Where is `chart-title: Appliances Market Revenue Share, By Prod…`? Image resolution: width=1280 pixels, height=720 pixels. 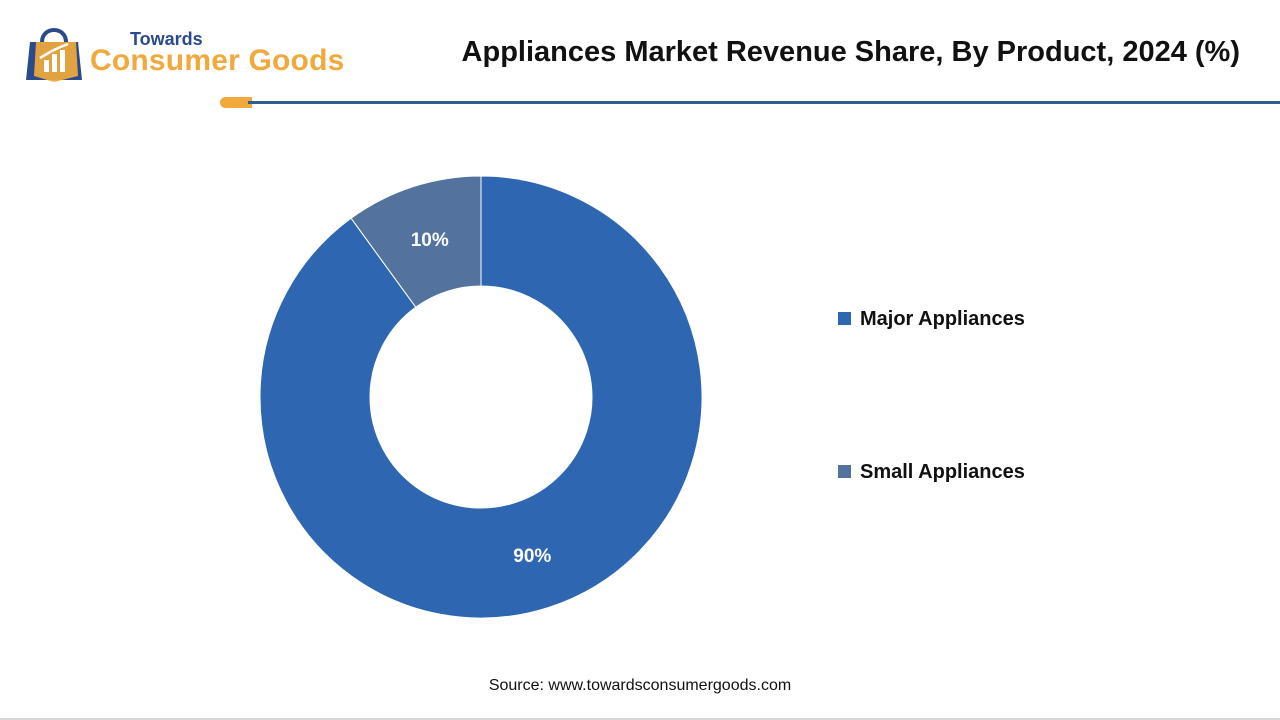
chart-title: Appliances Market Revenue Share, By Prod… is located at coordinates (850, 52).